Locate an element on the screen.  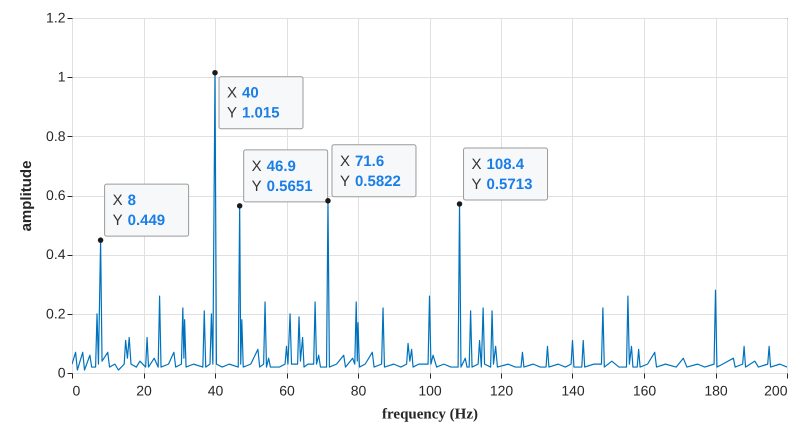
annotation: X 46.9 Y 0.5651 is located at coordinates (282, 176).